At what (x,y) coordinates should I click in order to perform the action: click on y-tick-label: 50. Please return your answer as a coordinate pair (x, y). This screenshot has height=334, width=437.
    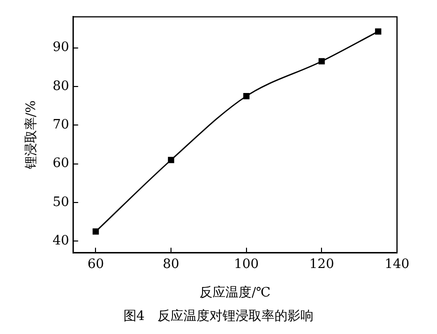
    Looking at the image, I should click on (61, 202).